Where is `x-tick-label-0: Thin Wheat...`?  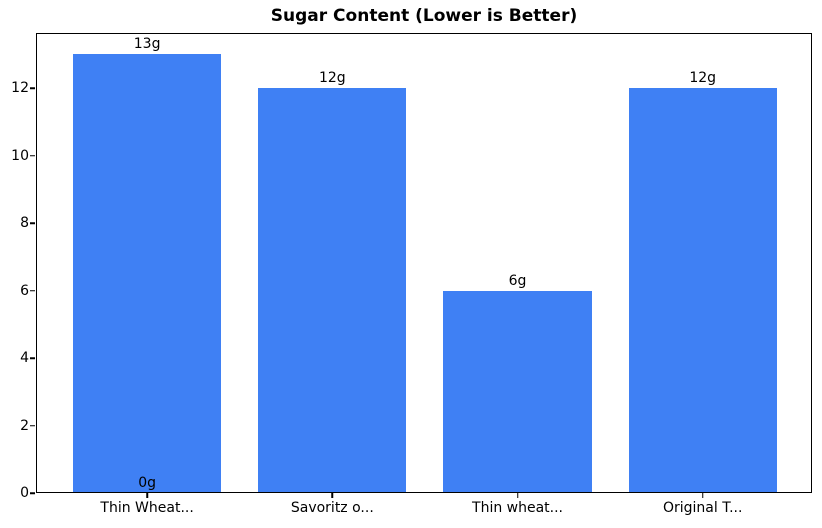 x-tick-label-0: Thin Wheat... is located at coordinates (147, 508).